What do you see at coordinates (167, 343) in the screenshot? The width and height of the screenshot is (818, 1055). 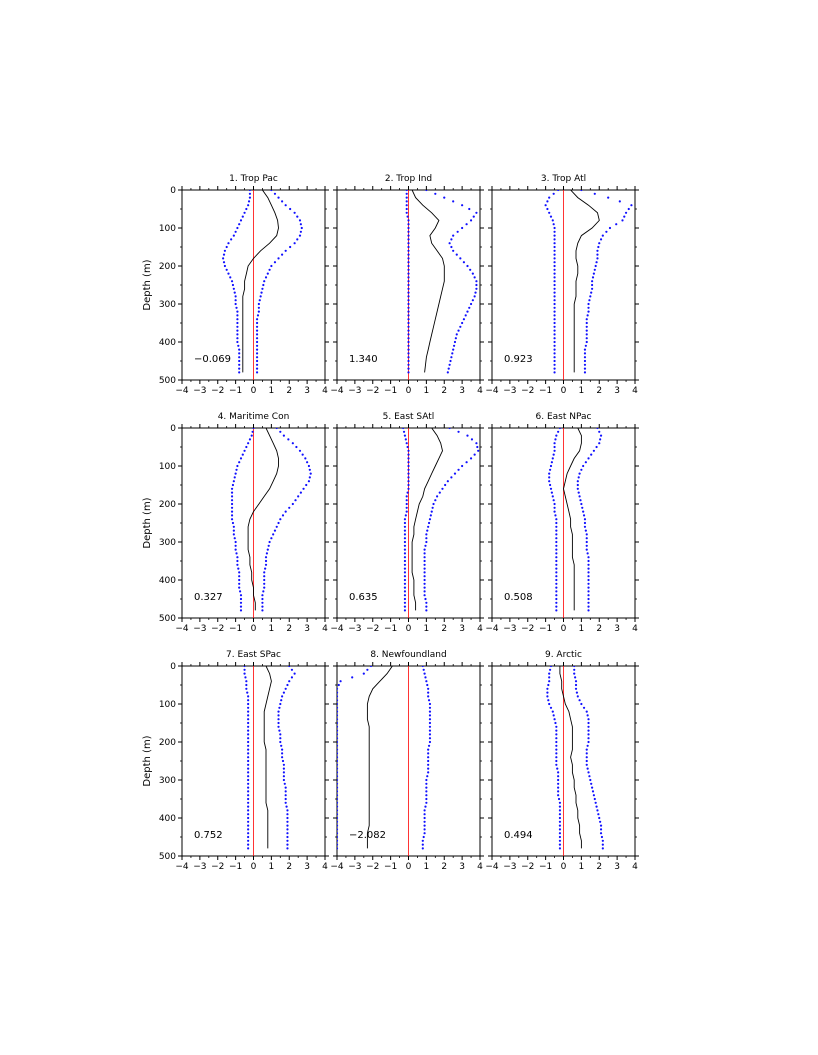 I see `y-tick-label: 400` at bounding box center [167, 343].